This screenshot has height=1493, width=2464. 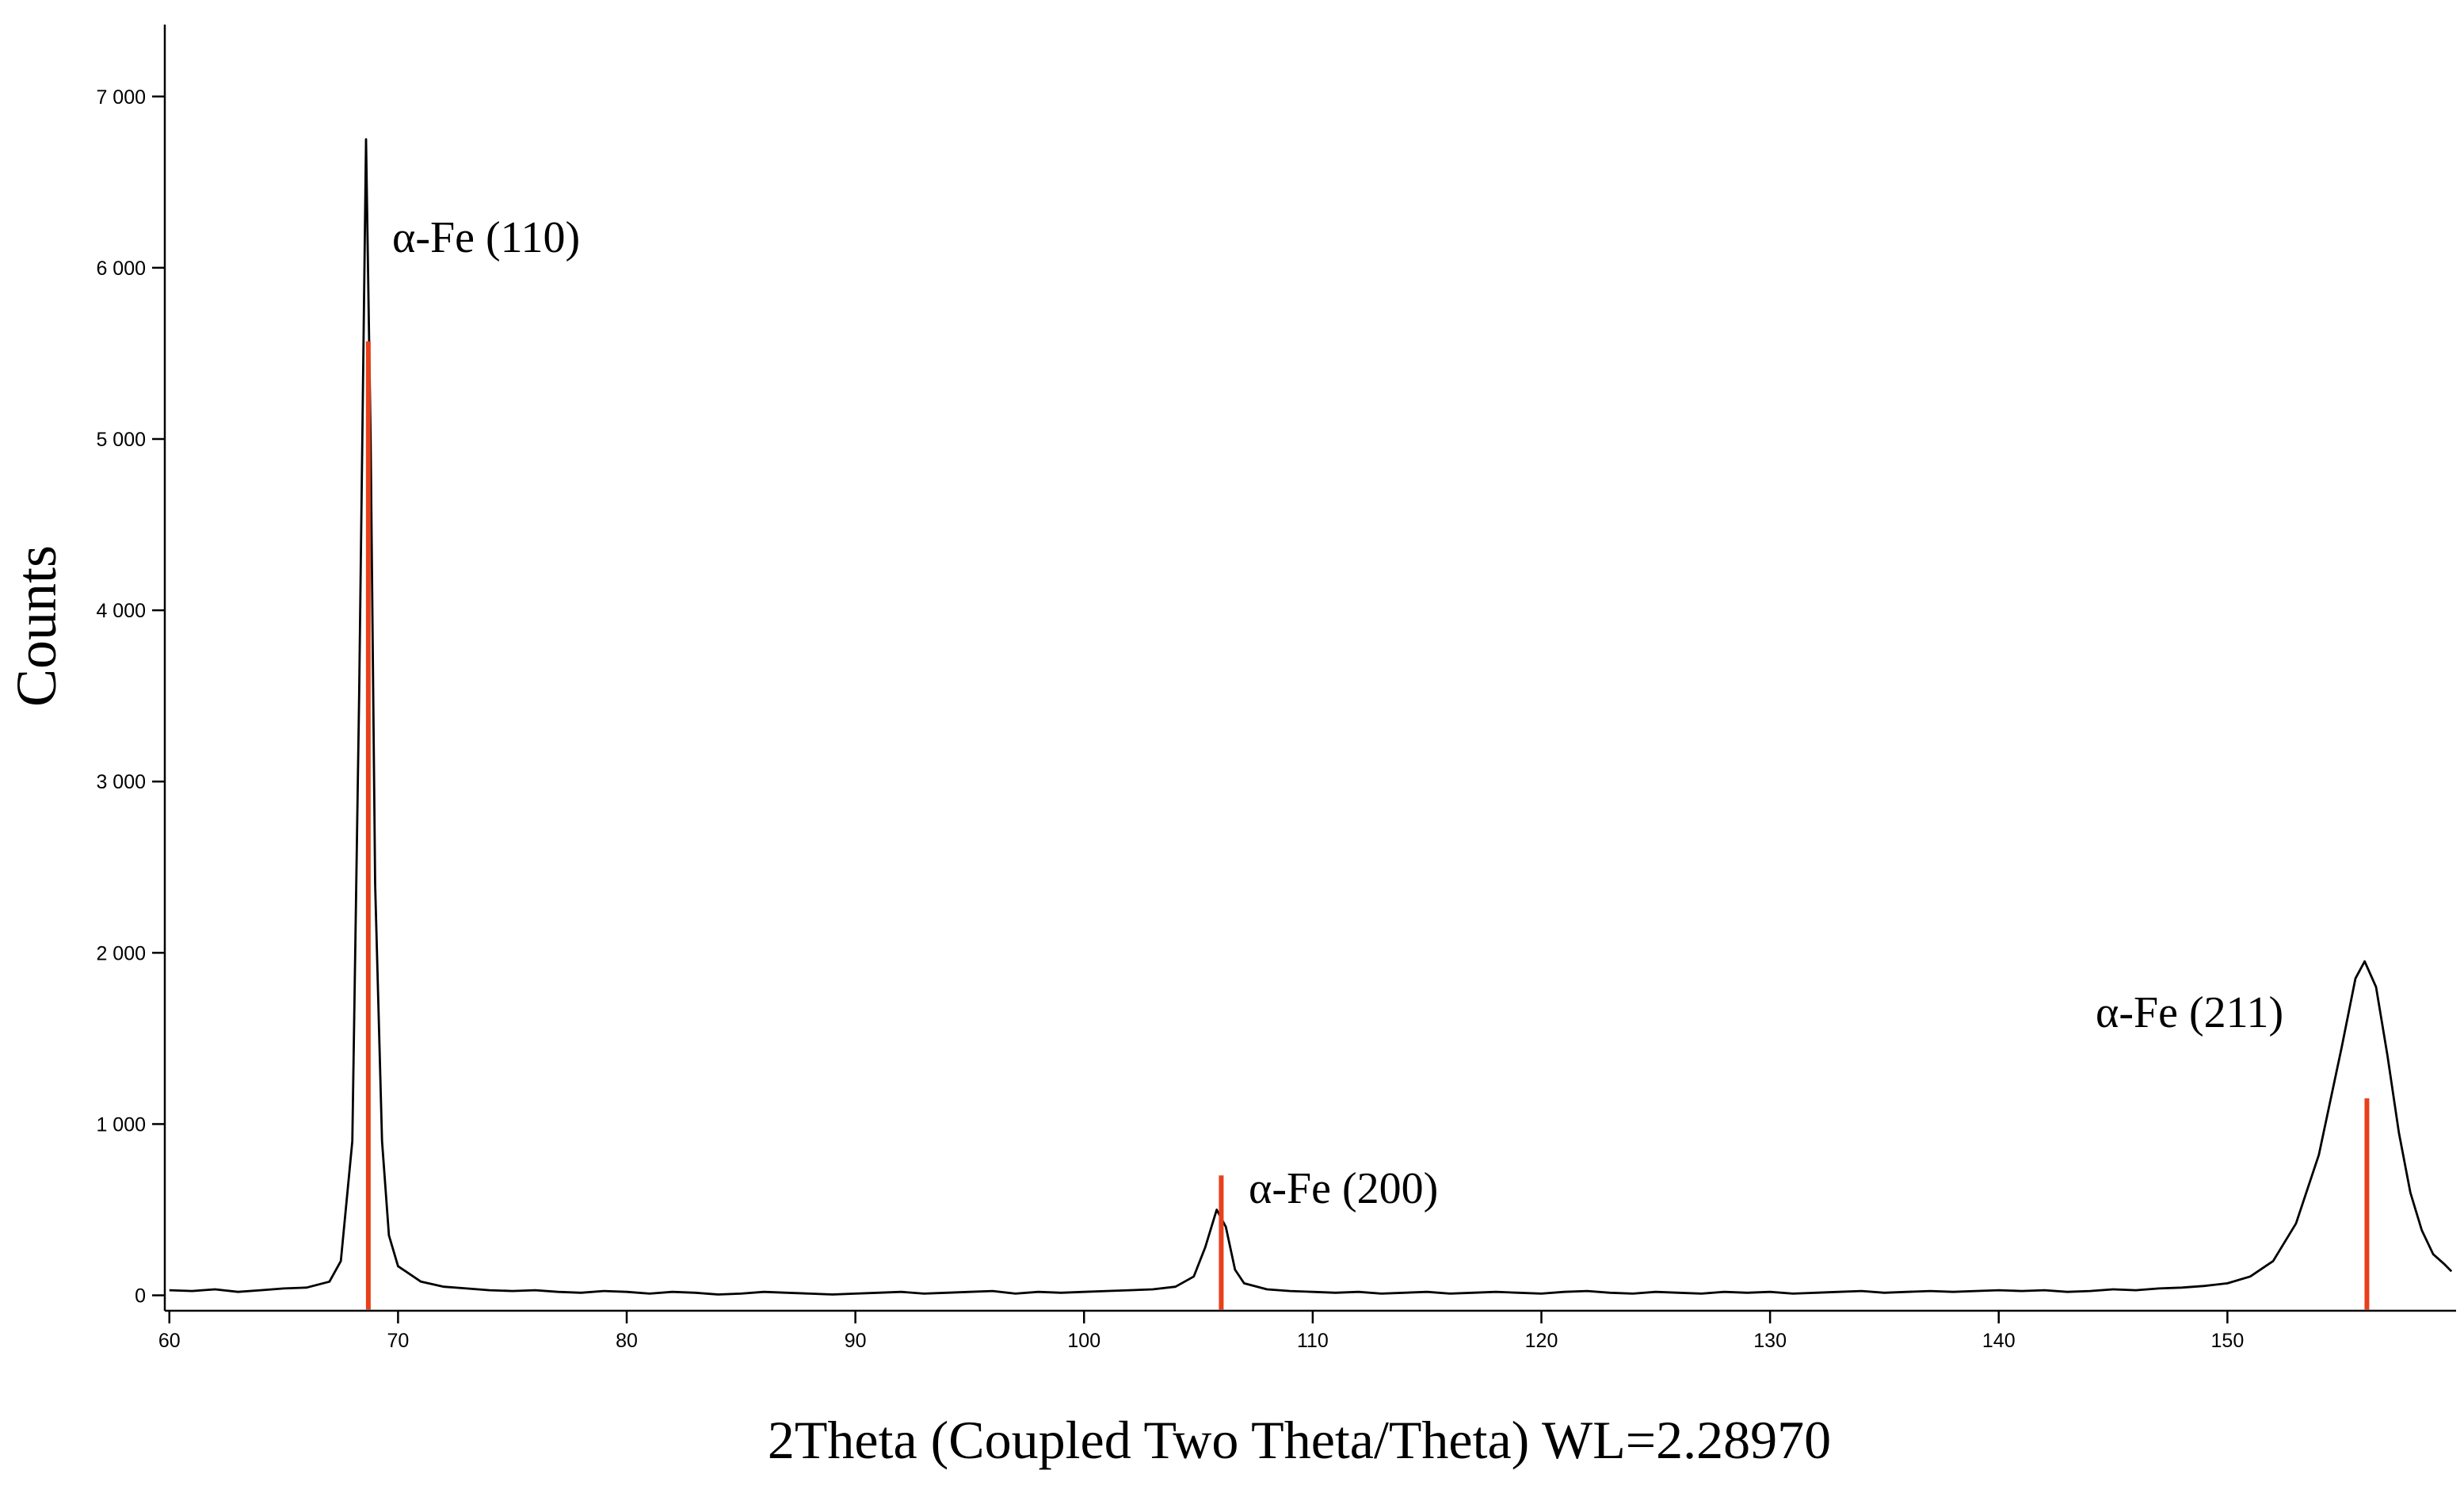 I want to click on x-tick-label: 110, so click(x=1313, y=1341).